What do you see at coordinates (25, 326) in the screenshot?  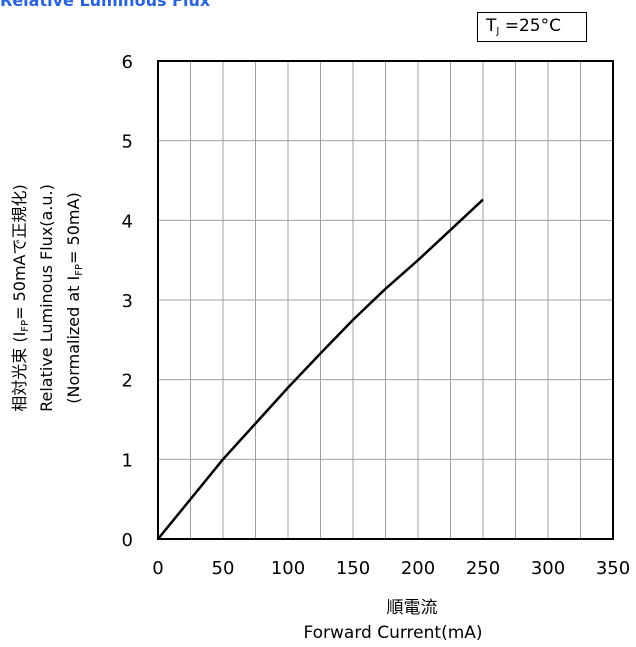 I see `y-label-jp-sub: FP` at bounding box center [25, 326].